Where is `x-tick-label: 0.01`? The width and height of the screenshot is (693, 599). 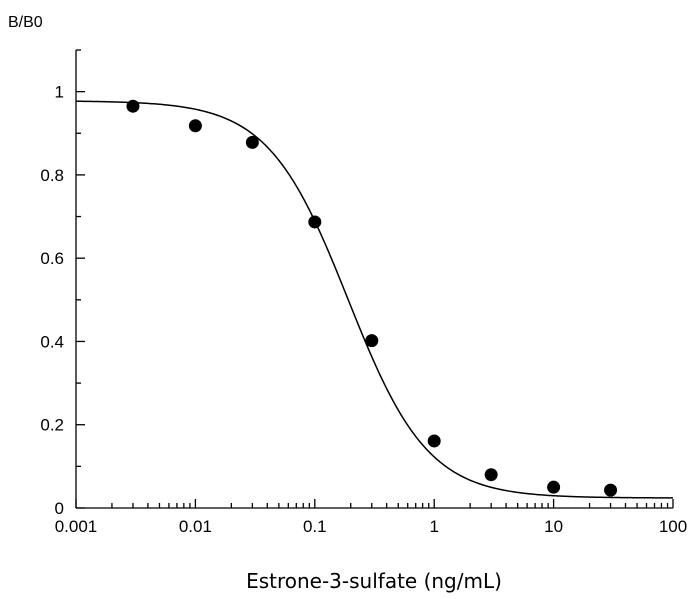 x-tick-label: 0.01 is located at coordinates (195, 526).